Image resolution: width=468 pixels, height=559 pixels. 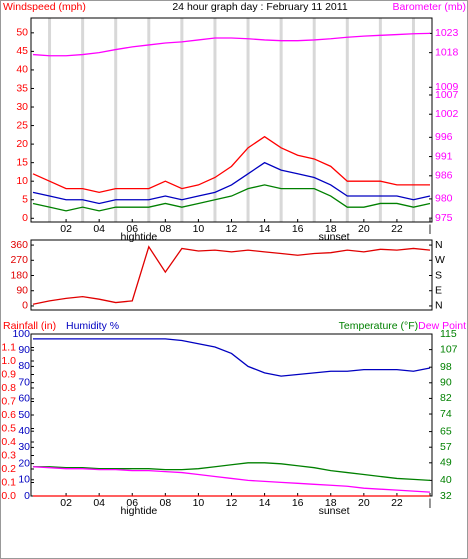 I want to click on y-tick-label: E, so click(x=438, y=291).